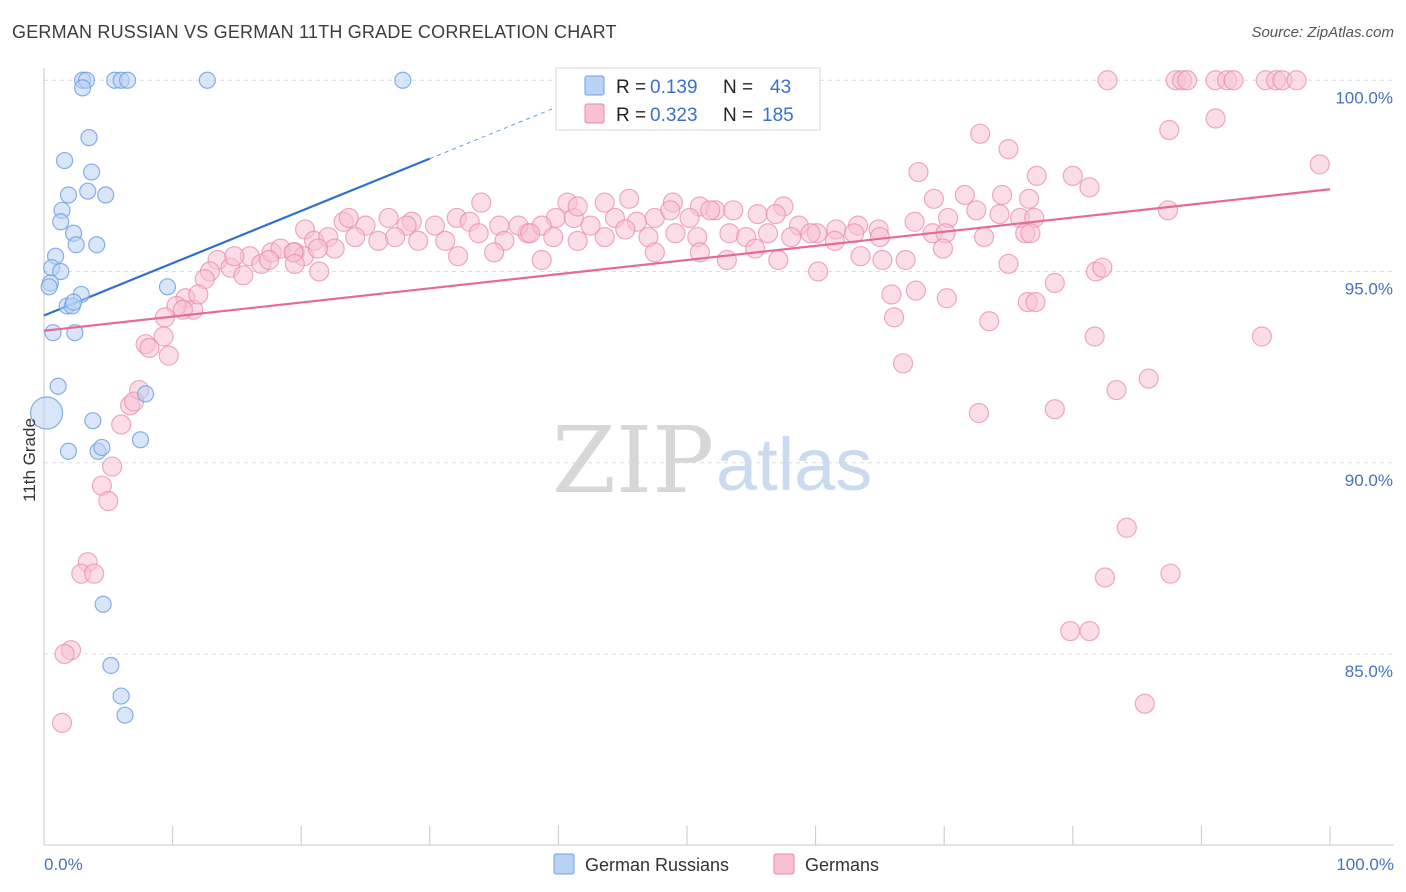 This screenshot has width=1406, height=892. What do you see at coordinates (784, 864) in the screenshot?
I see `series-legend-swatch-germans` at bounding box center [784, 864].